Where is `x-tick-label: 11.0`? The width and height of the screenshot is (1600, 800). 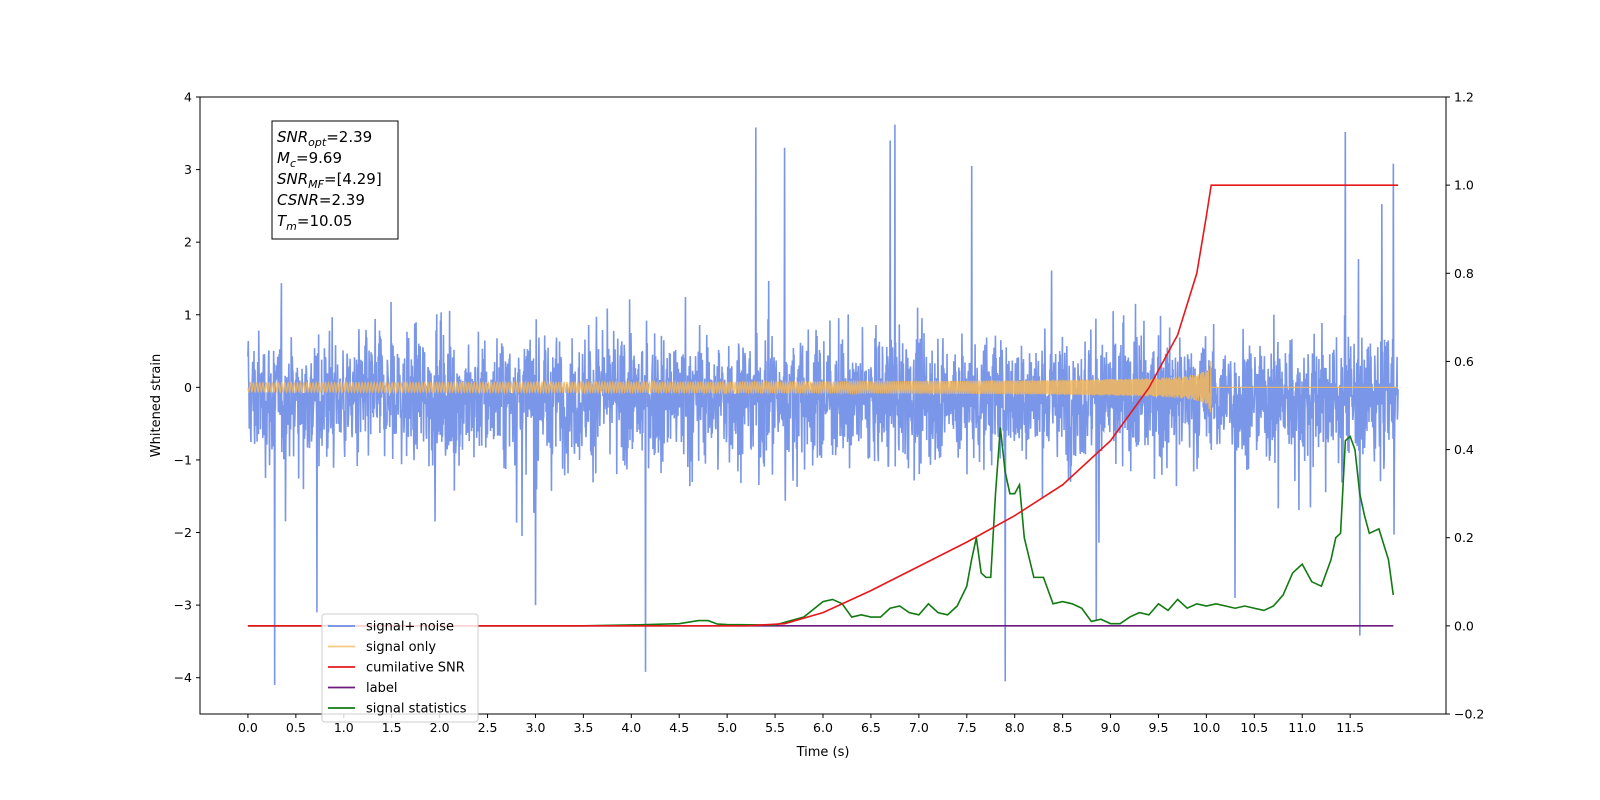
x-tick-label: 11.0 is located at coordinates (1302, 727).